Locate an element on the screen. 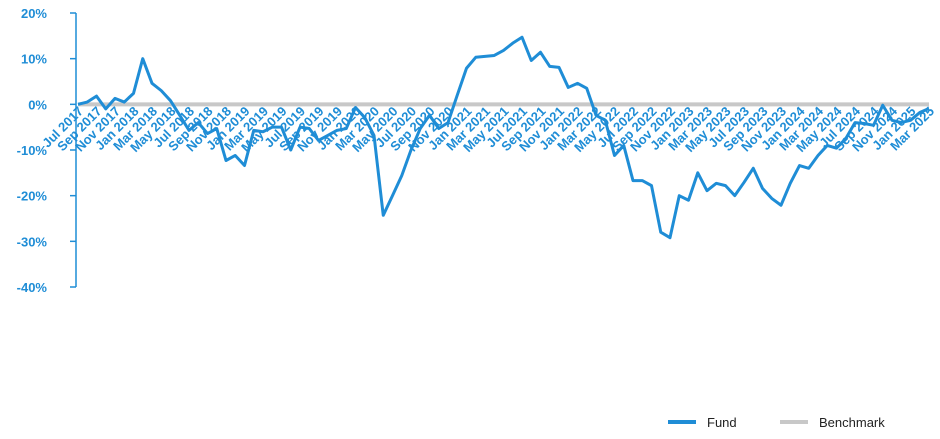 This screenshot has width=940, height=439. y-tick-label: -10% is located at coordinates (32, 150).